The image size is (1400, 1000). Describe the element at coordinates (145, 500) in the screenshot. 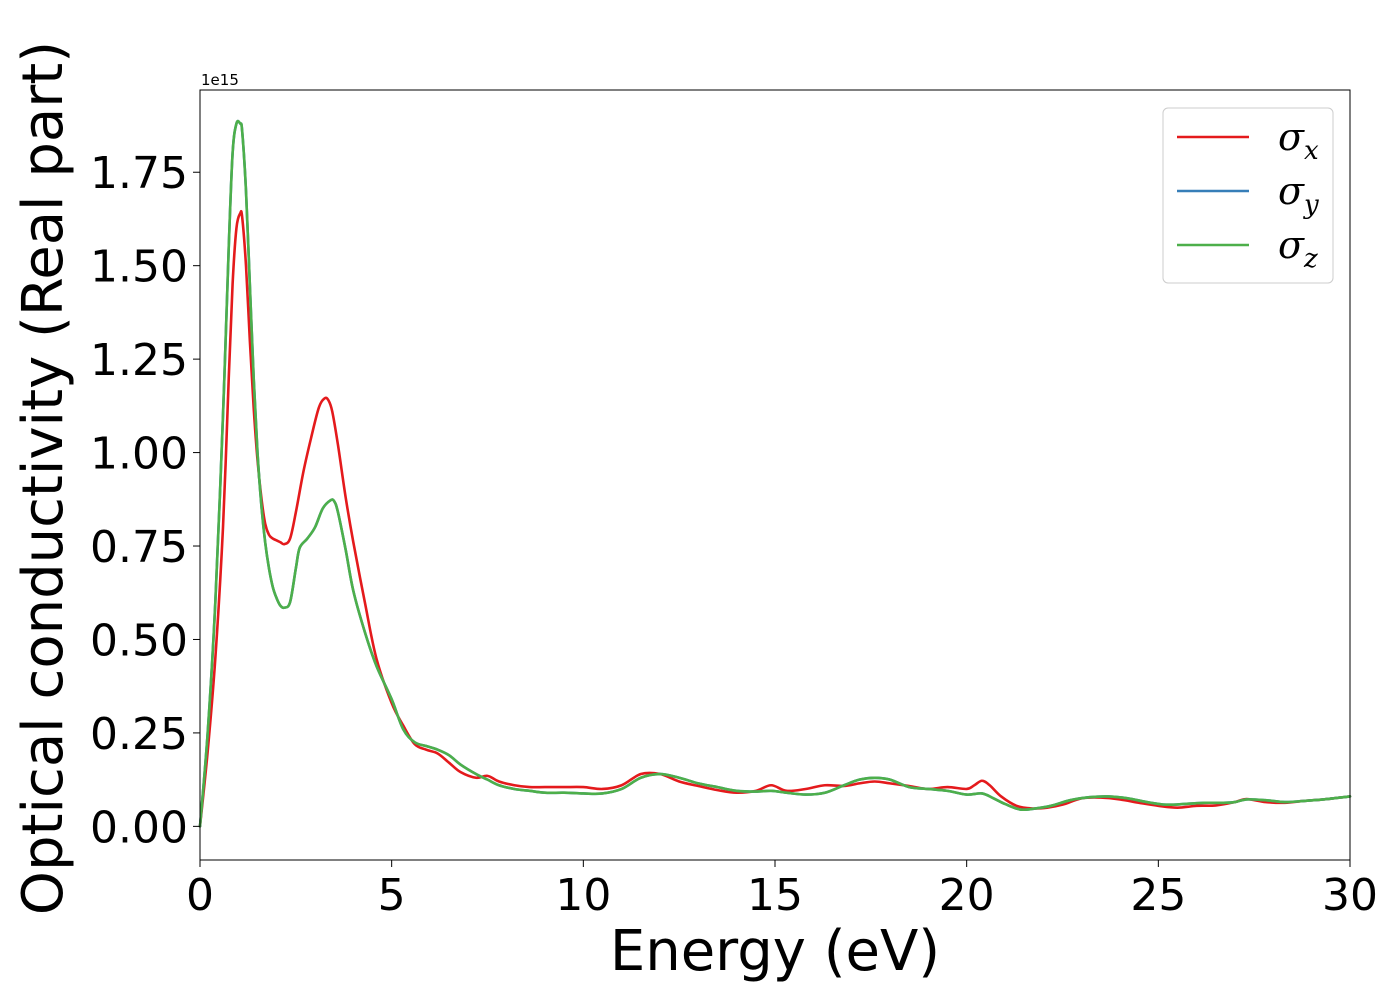

I see `y-axis-ticks: 0.00 0.25 0.50 0.75 1.00 1.25 1.50 1.75` at that location.